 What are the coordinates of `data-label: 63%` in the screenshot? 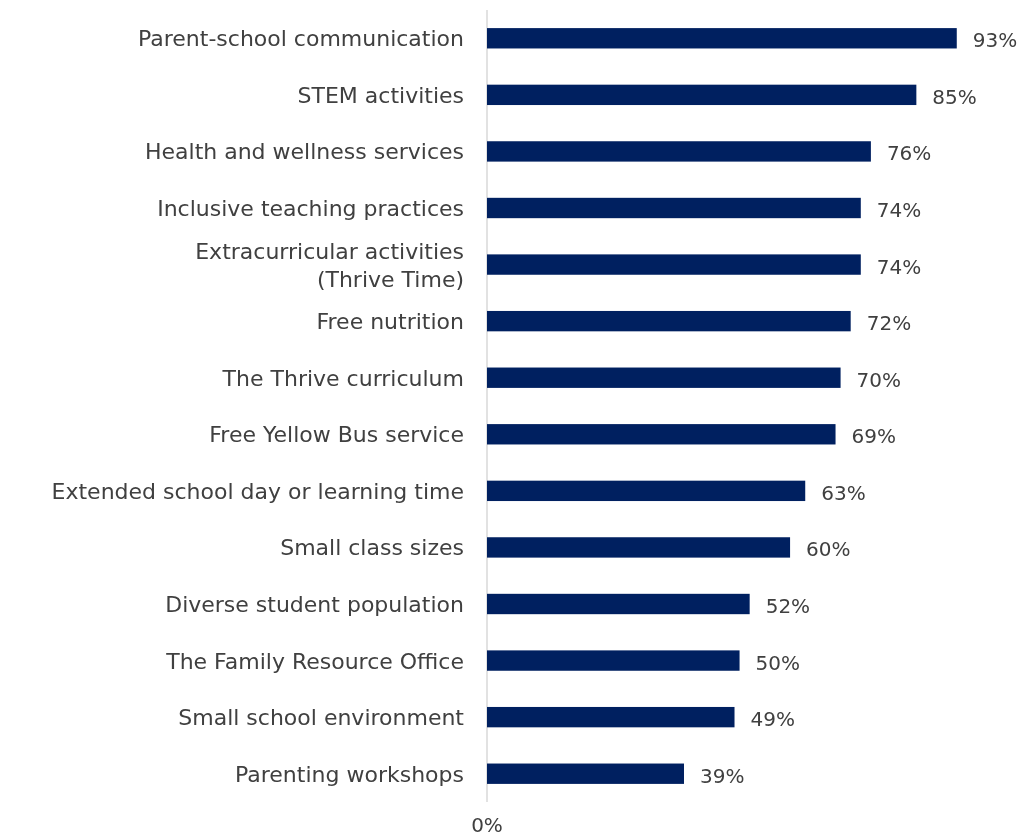 It's located at (843, 492).